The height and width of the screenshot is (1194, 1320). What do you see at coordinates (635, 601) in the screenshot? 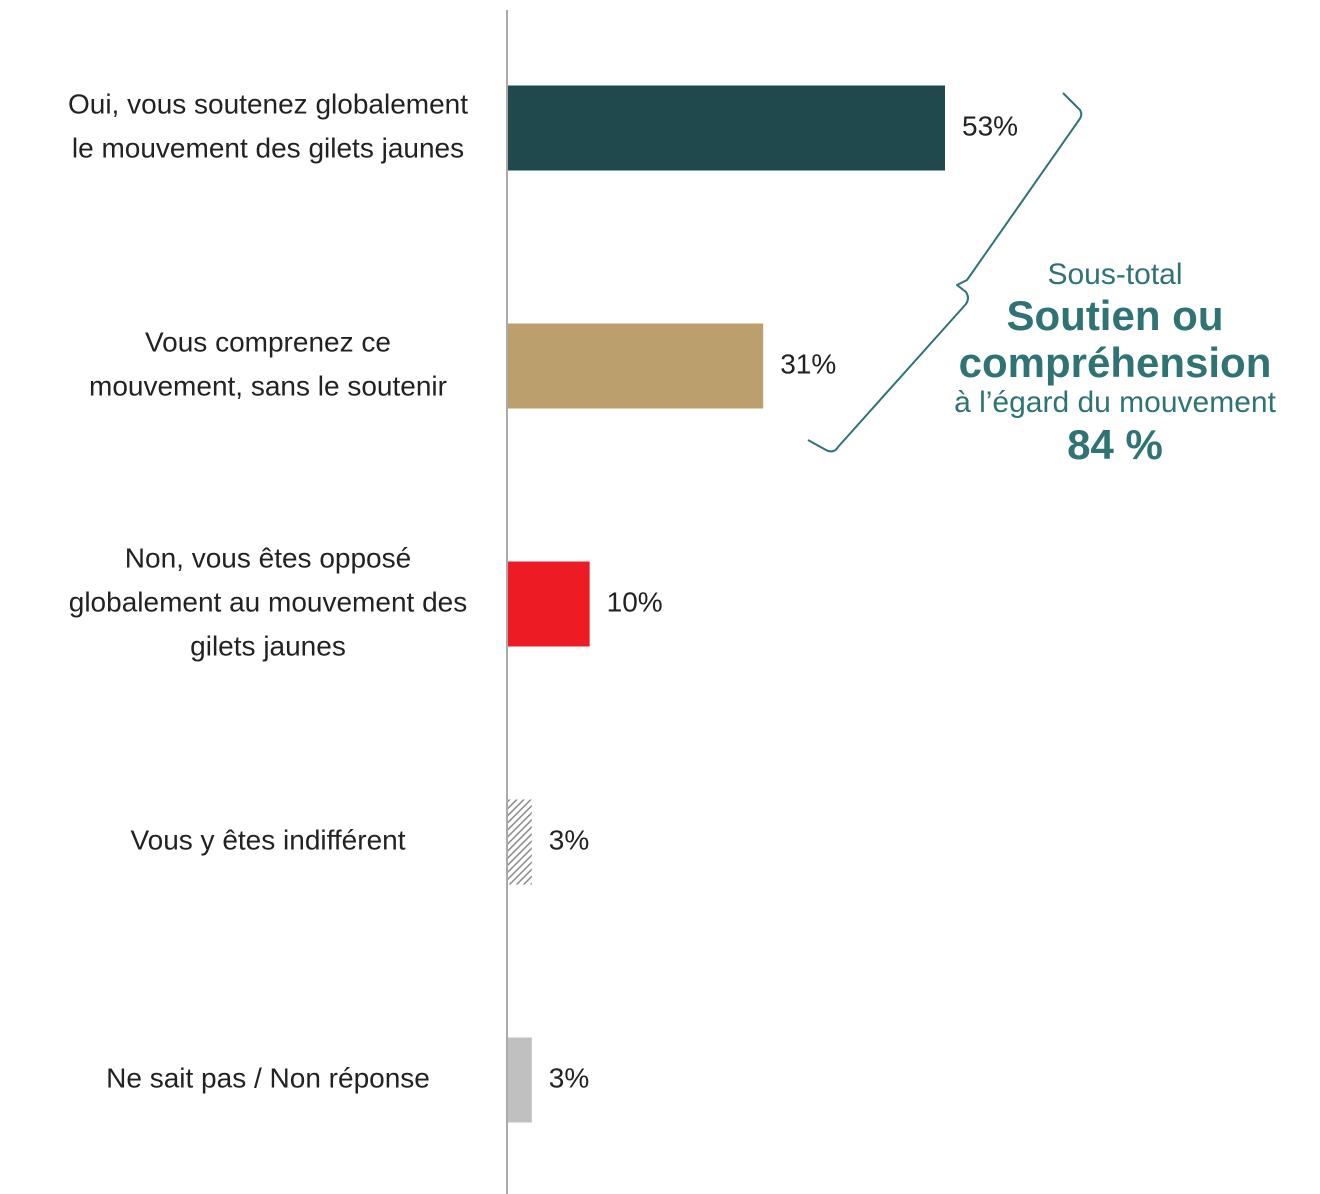
I see `value-label-3: 10%` at bounding box center [635, 601].